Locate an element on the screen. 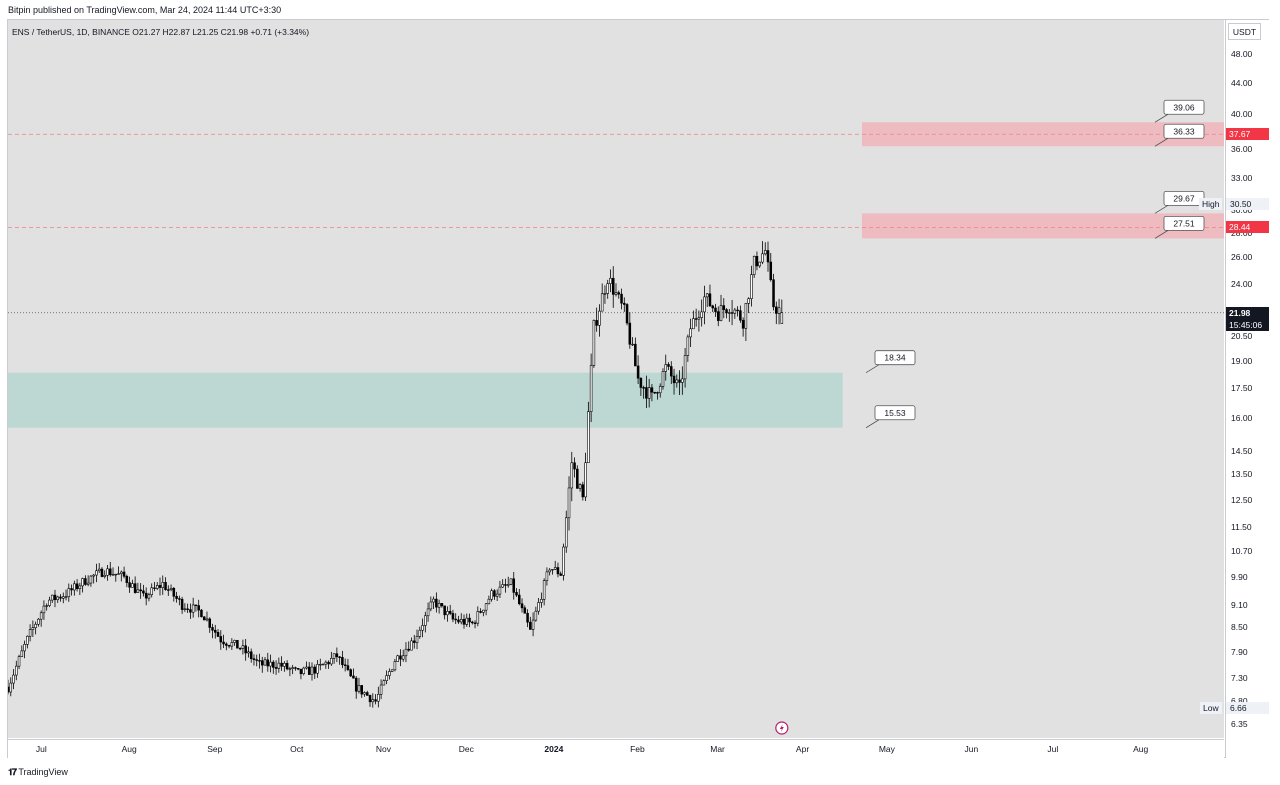  y-tick-label: 48.00 is located at coordinates (1242, 54).